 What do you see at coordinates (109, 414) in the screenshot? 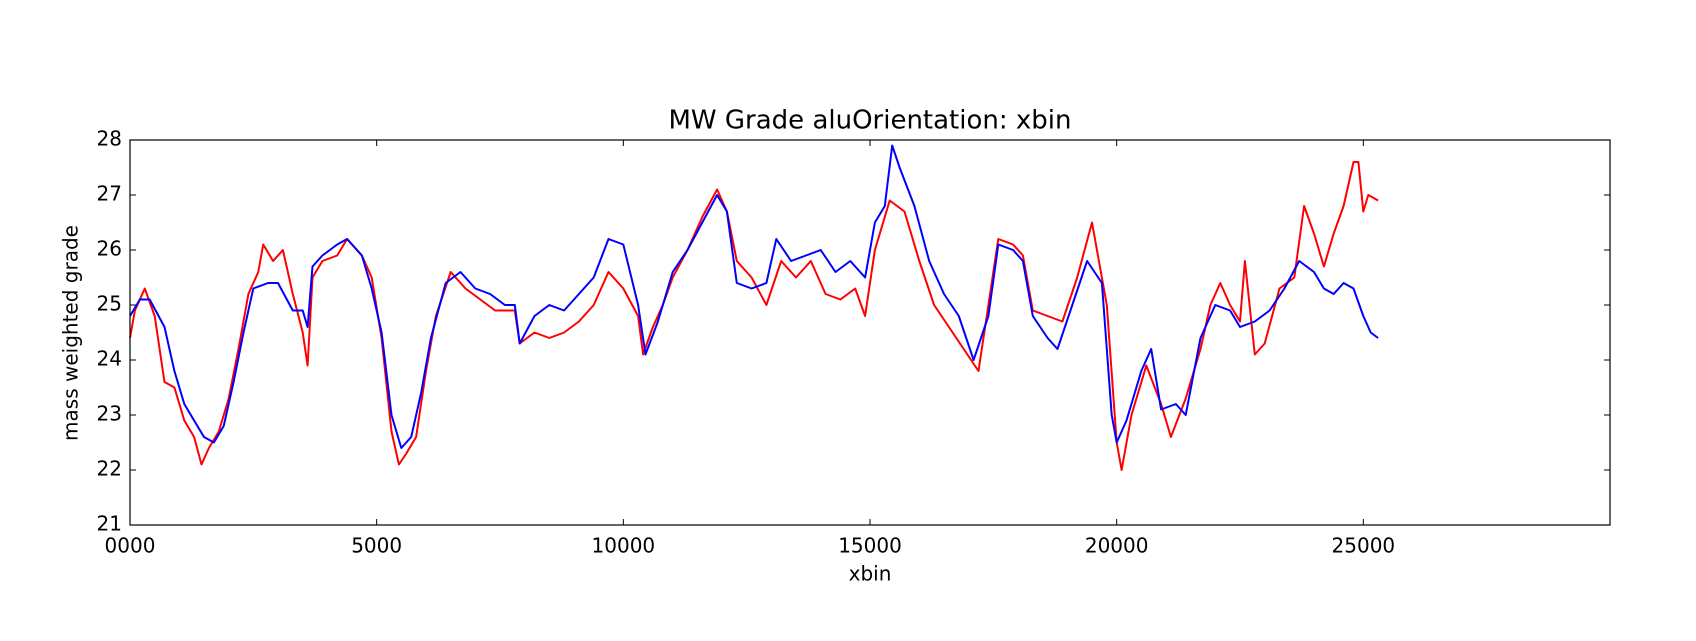
I see `y-tick-label: 23` at bounding box center [109, 414].